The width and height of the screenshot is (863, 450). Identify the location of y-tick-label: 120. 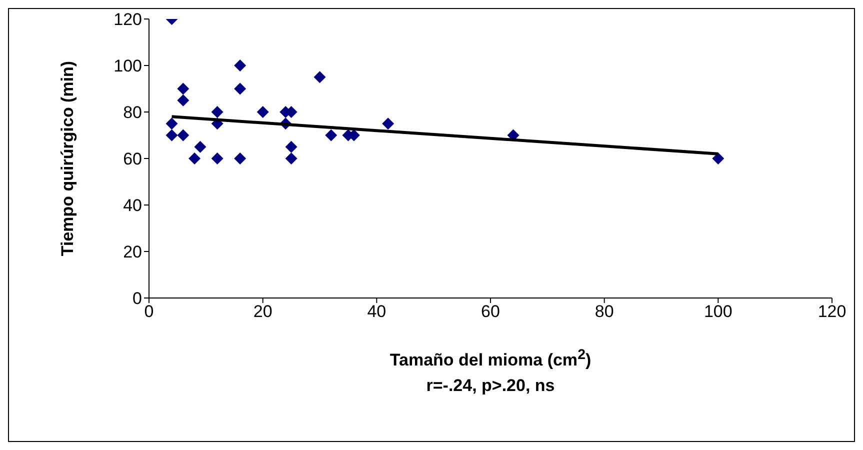
(128, 20).